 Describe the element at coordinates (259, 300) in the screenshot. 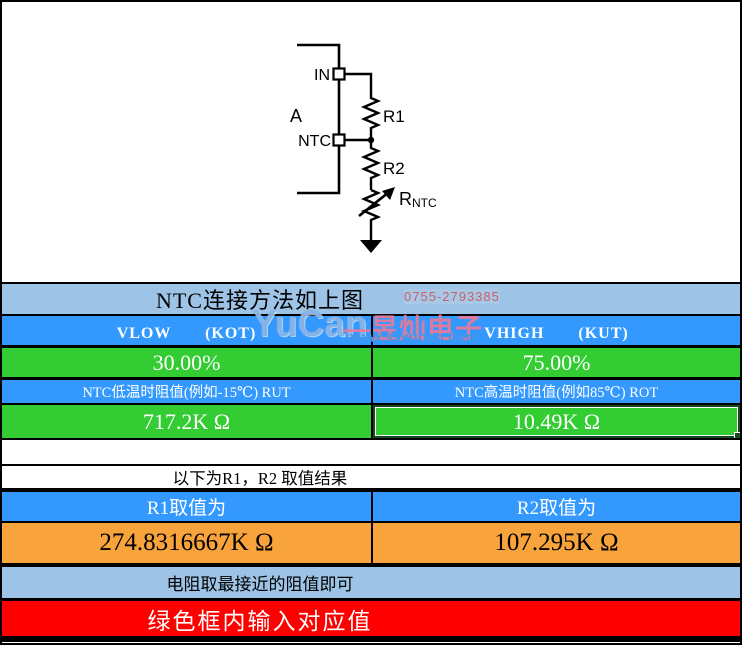

I see `table-title: NTC连接方法如上图` at that location.